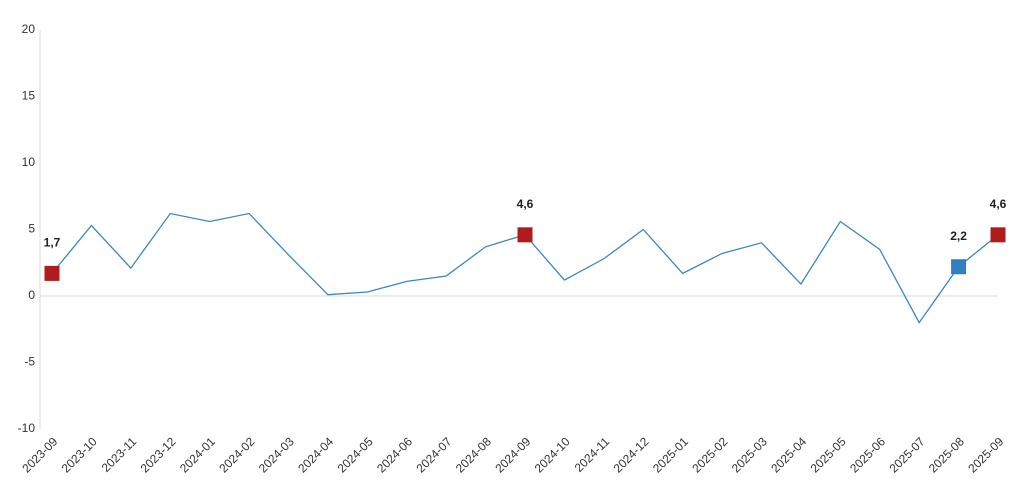 Image resolution: width=1024 pixels, height=504 pixels. What do you see at coordinates (236, 454) in the screenshot?
I see `x-tick-label: 2024-02` at bounding box center [236, 454].